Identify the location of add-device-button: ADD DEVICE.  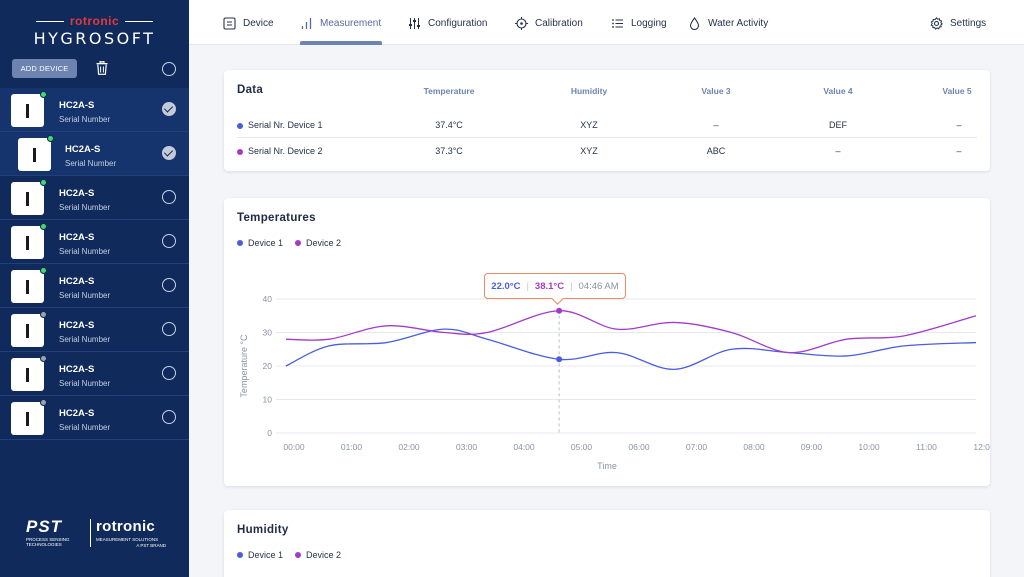
(44, 68).